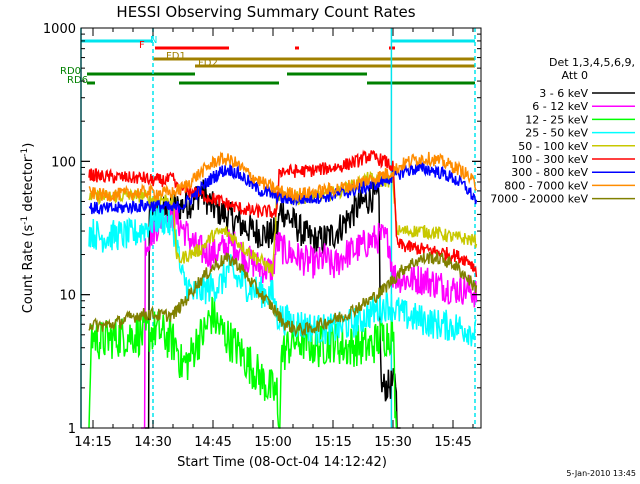  What do you see at coordinates (152, 442) in the screenshot?
I see `x-tick-label-14-30: 14:30` at bounding box center [152, 442].